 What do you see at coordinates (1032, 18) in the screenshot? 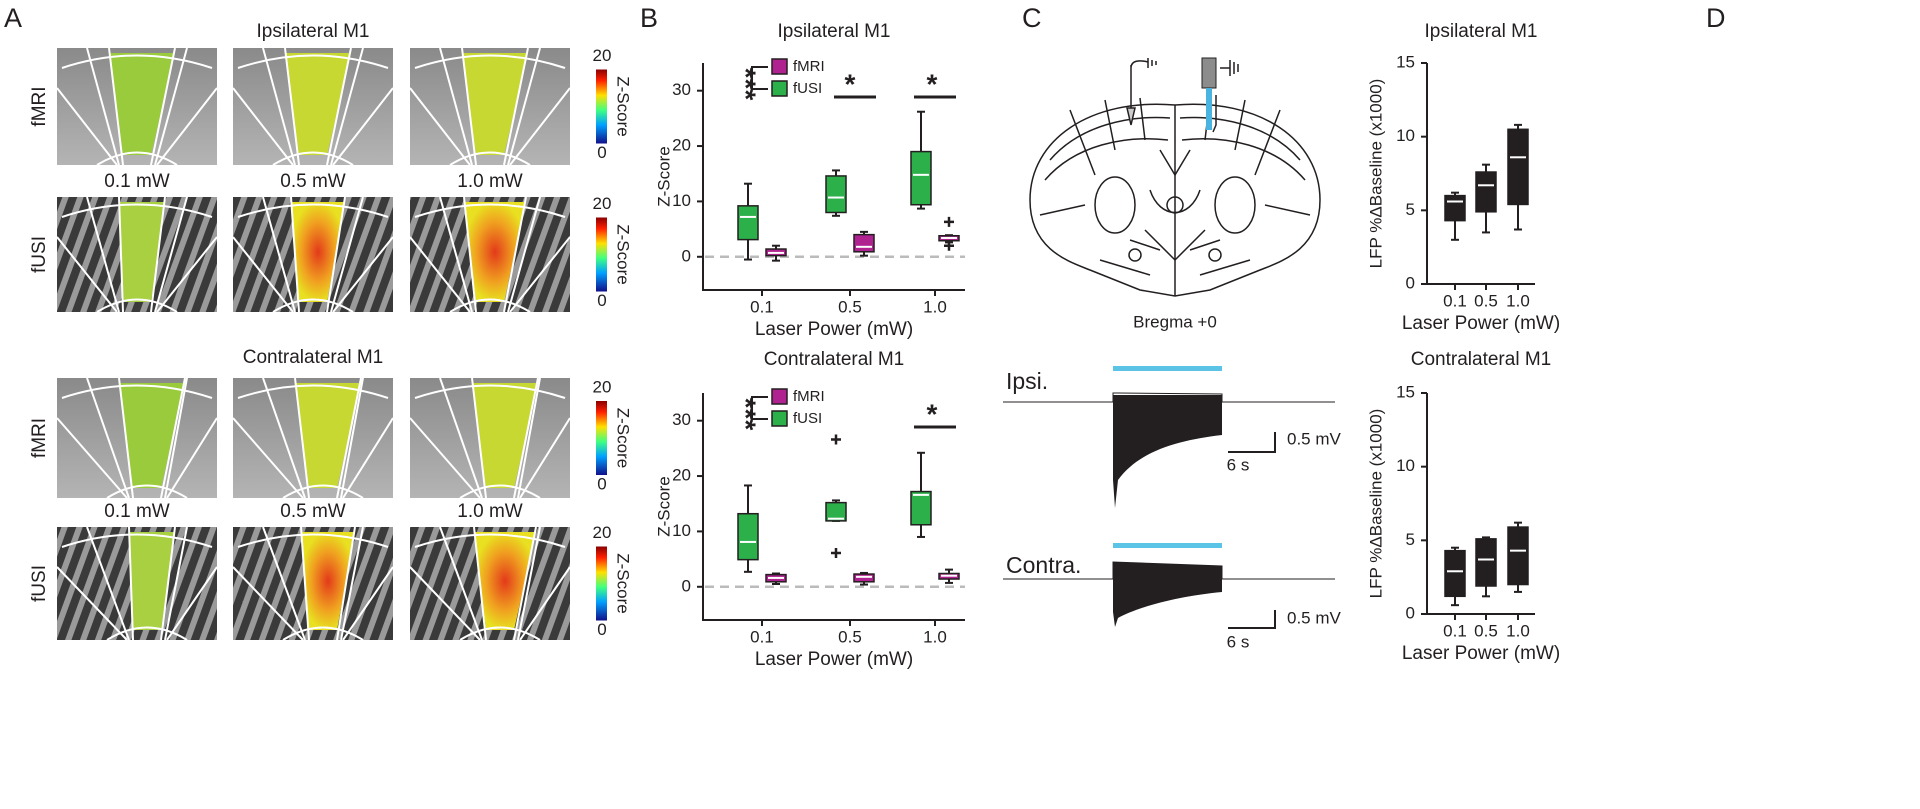
I see `panel-label: C` at bounding box center [1032, 18].